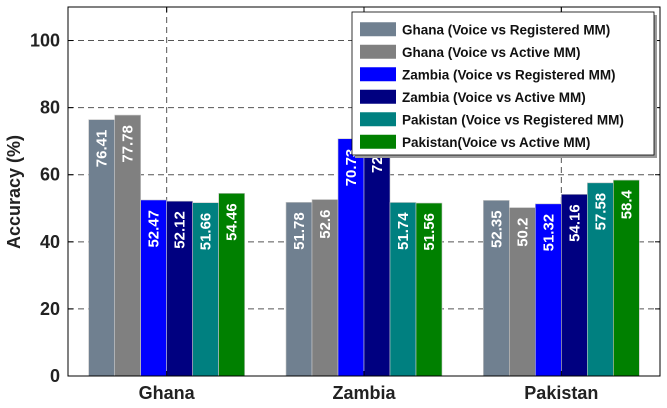 The image size is (667, 408). I want to click on bar-value-label: 54.16, so click(574, 223).